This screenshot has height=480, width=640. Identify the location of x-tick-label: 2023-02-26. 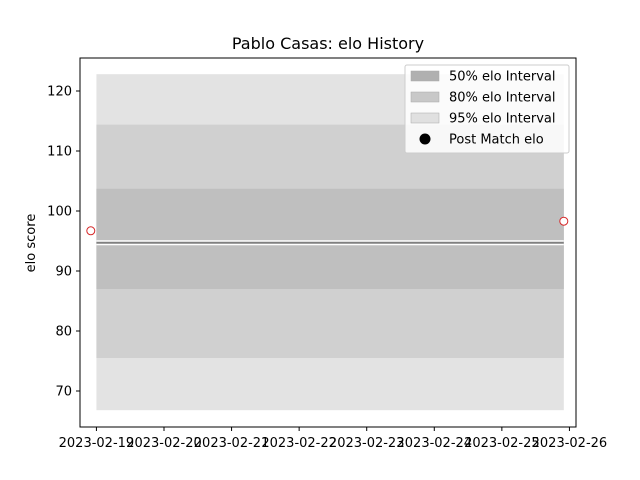
(570, 443).